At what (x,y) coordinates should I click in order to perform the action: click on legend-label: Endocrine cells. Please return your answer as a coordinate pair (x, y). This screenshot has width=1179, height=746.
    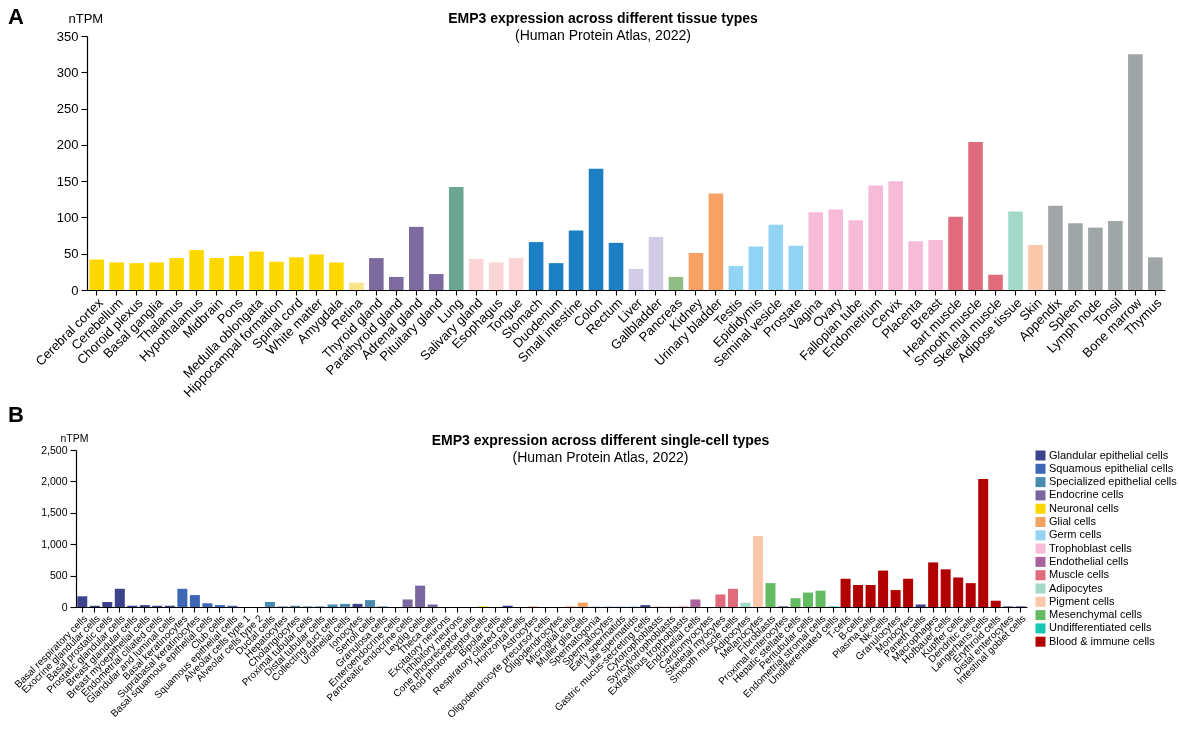
    Looking at the image, I should click on (1087, 494).